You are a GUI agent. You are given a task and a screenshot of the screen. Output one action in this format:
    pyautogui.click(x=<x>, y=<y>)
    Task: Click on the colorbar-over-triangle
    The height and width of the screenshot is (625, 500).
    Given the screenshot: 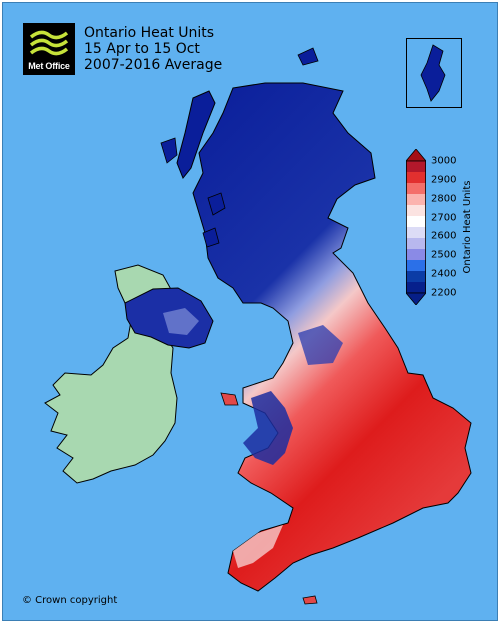 What is the action you would take?
    pyautogui.click(x=416, y=155)
    